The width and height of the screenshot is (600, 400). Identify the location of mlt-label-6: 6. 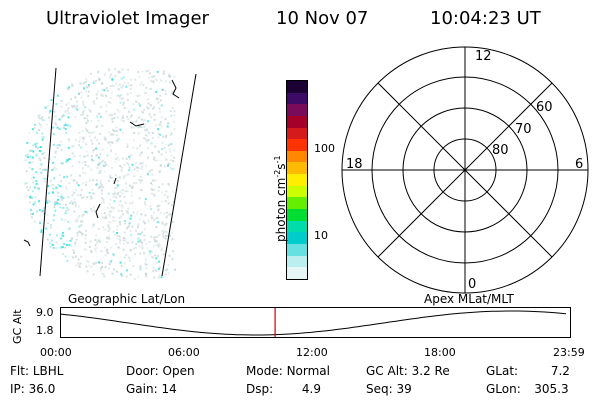
(579, 164).